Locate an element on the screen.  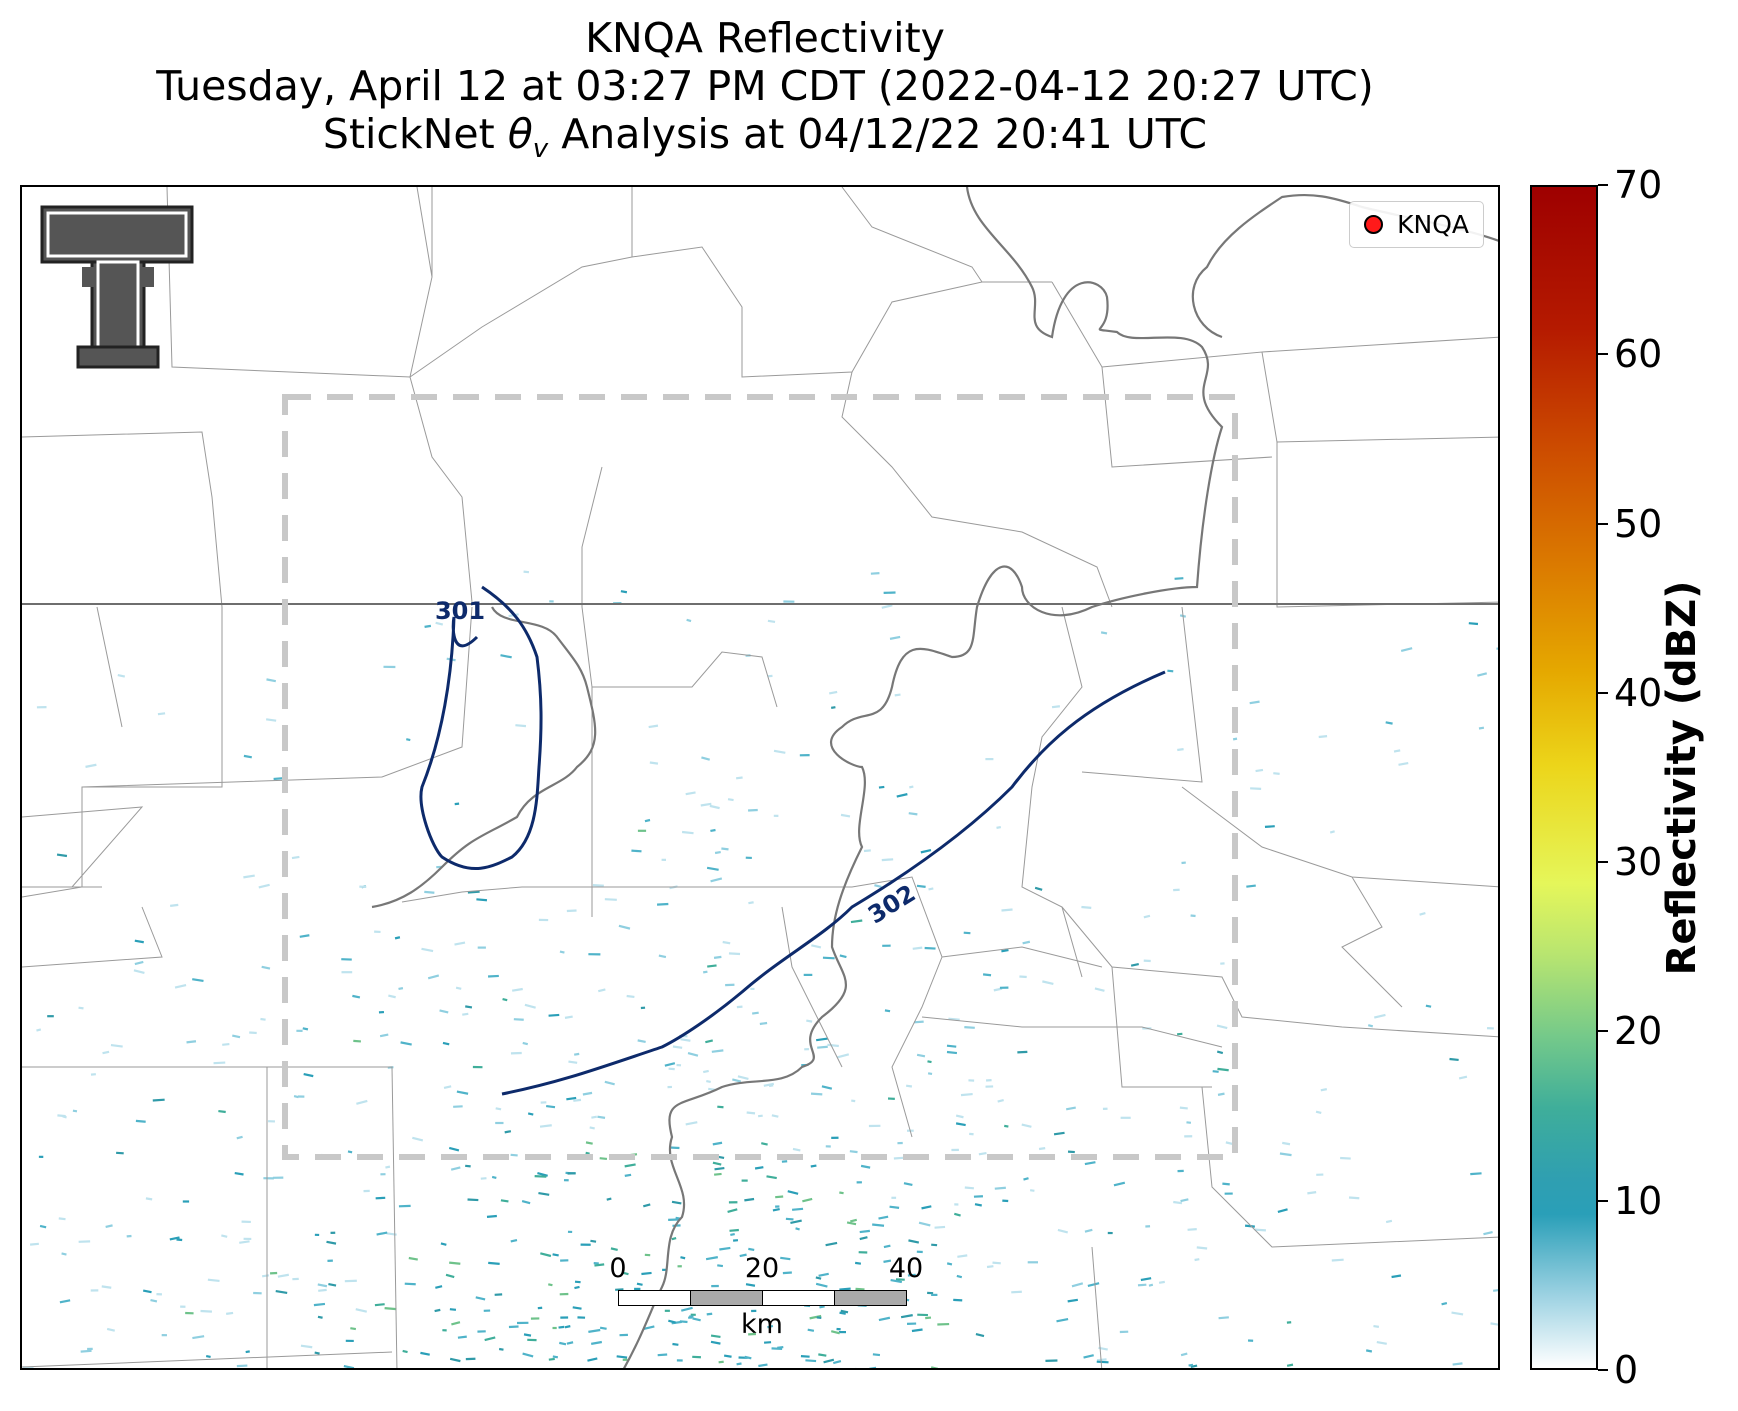
scale-tick-0: 0 is located at coordinates (618, 1268).